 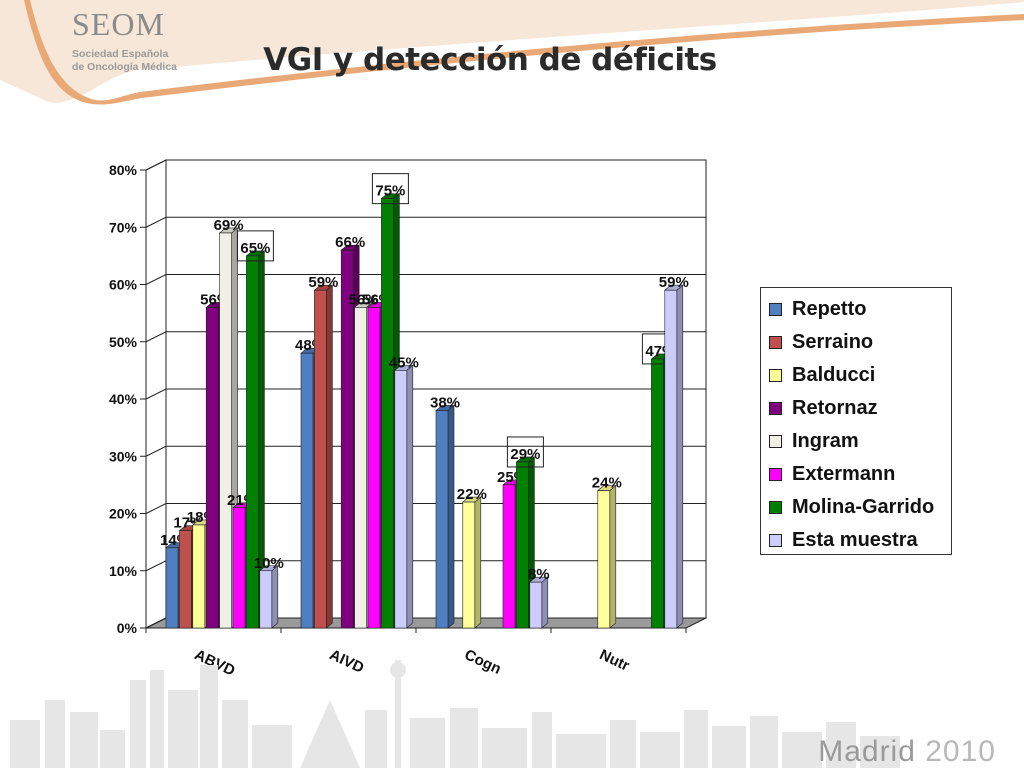 What do you see at coordinates (855, 539) in the screenshot?
I see `legend-label: Esta muestra` at bounding box center [855, 539].